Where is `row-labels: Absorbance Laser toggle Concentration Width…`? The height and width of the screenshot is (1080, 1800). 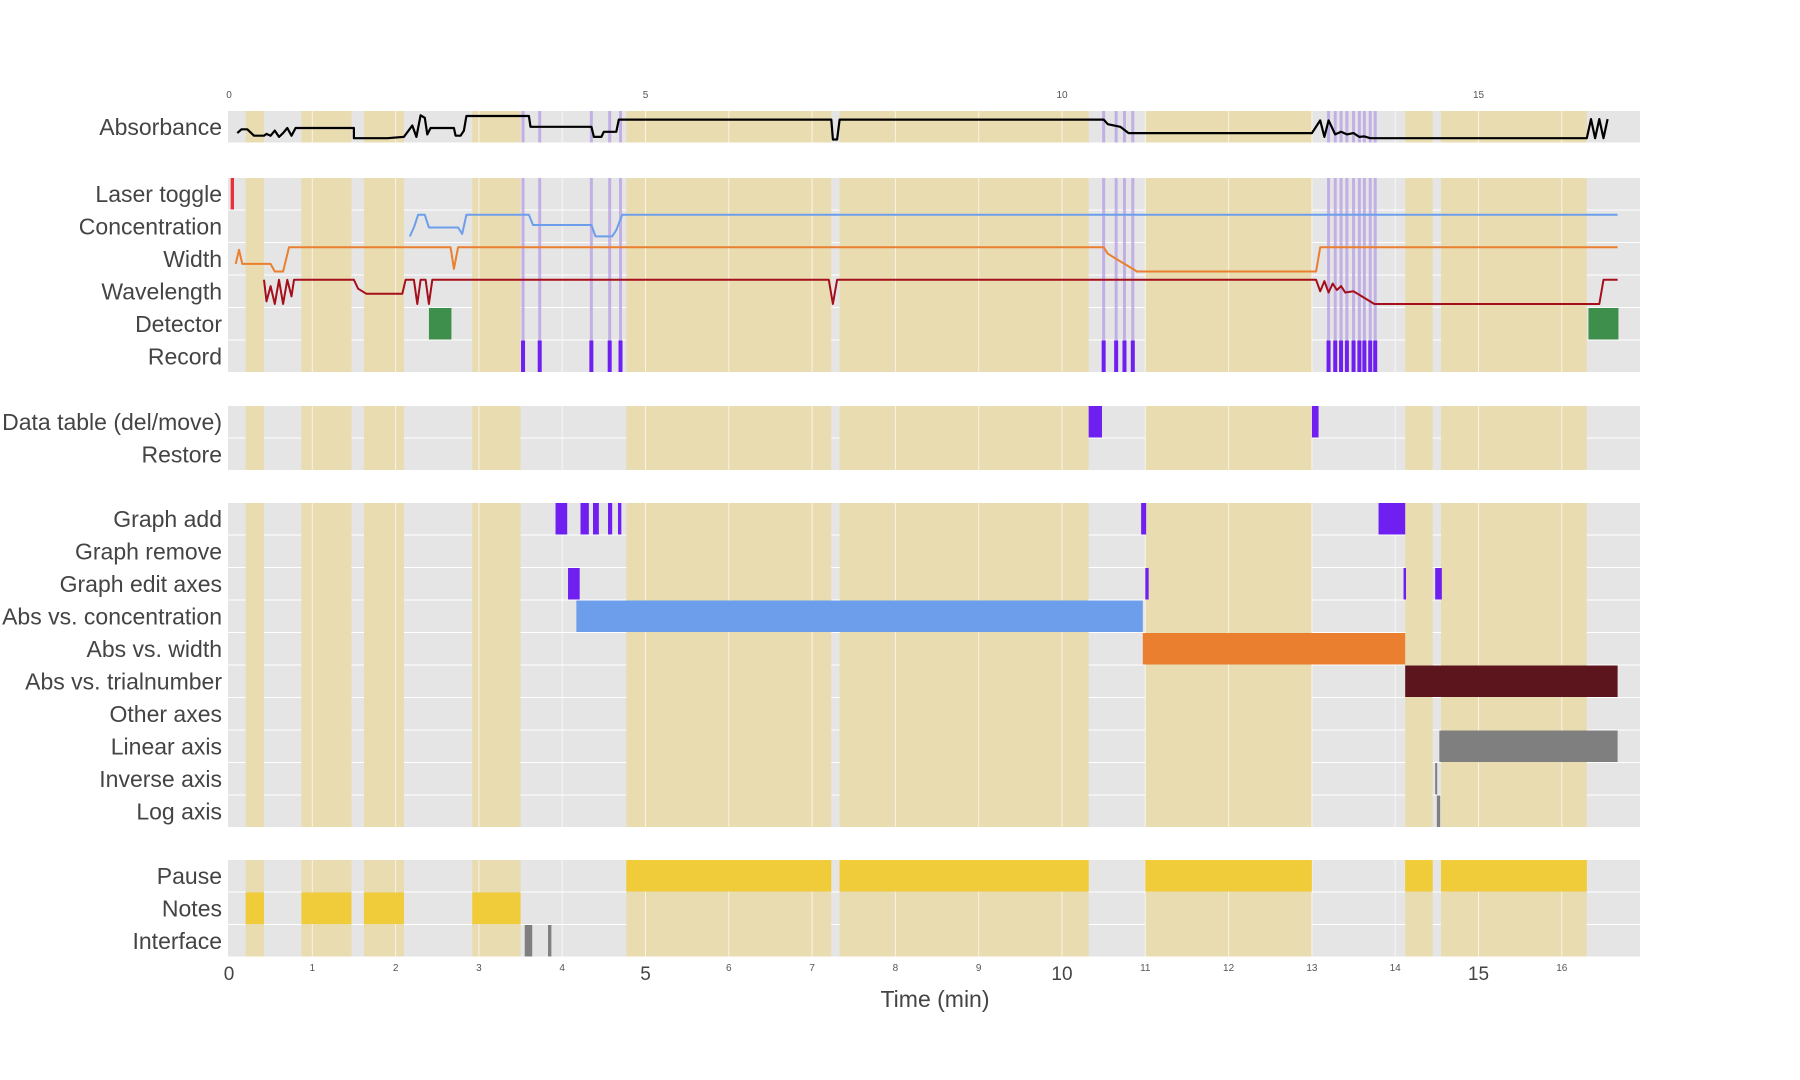 row-labels: Absorbance Laser toggle Concentration Width… is located at coordinates (112, 534).